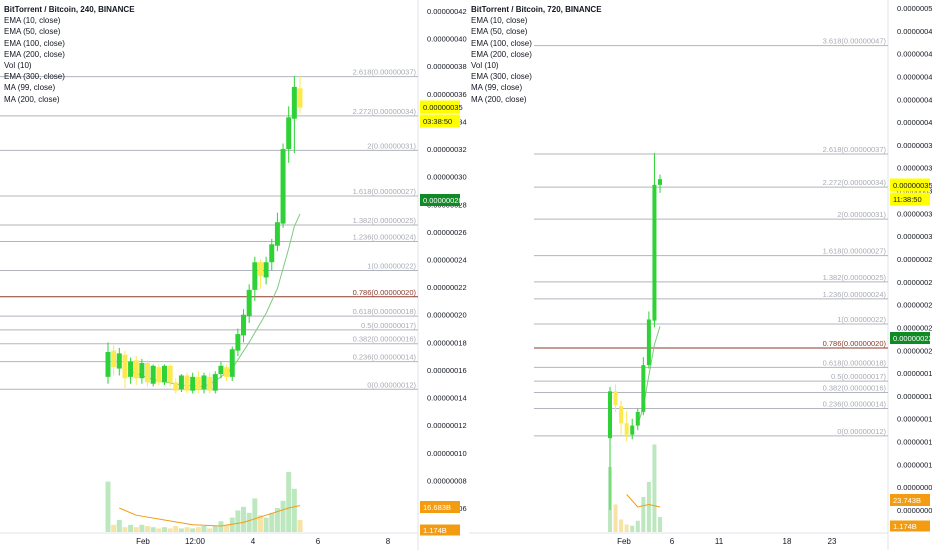  Describe the element at coordinates (69, 9) in the screenshot. I see `chart-title: BitTorrent / Bitcoin, 240, BINANCE` at that location.